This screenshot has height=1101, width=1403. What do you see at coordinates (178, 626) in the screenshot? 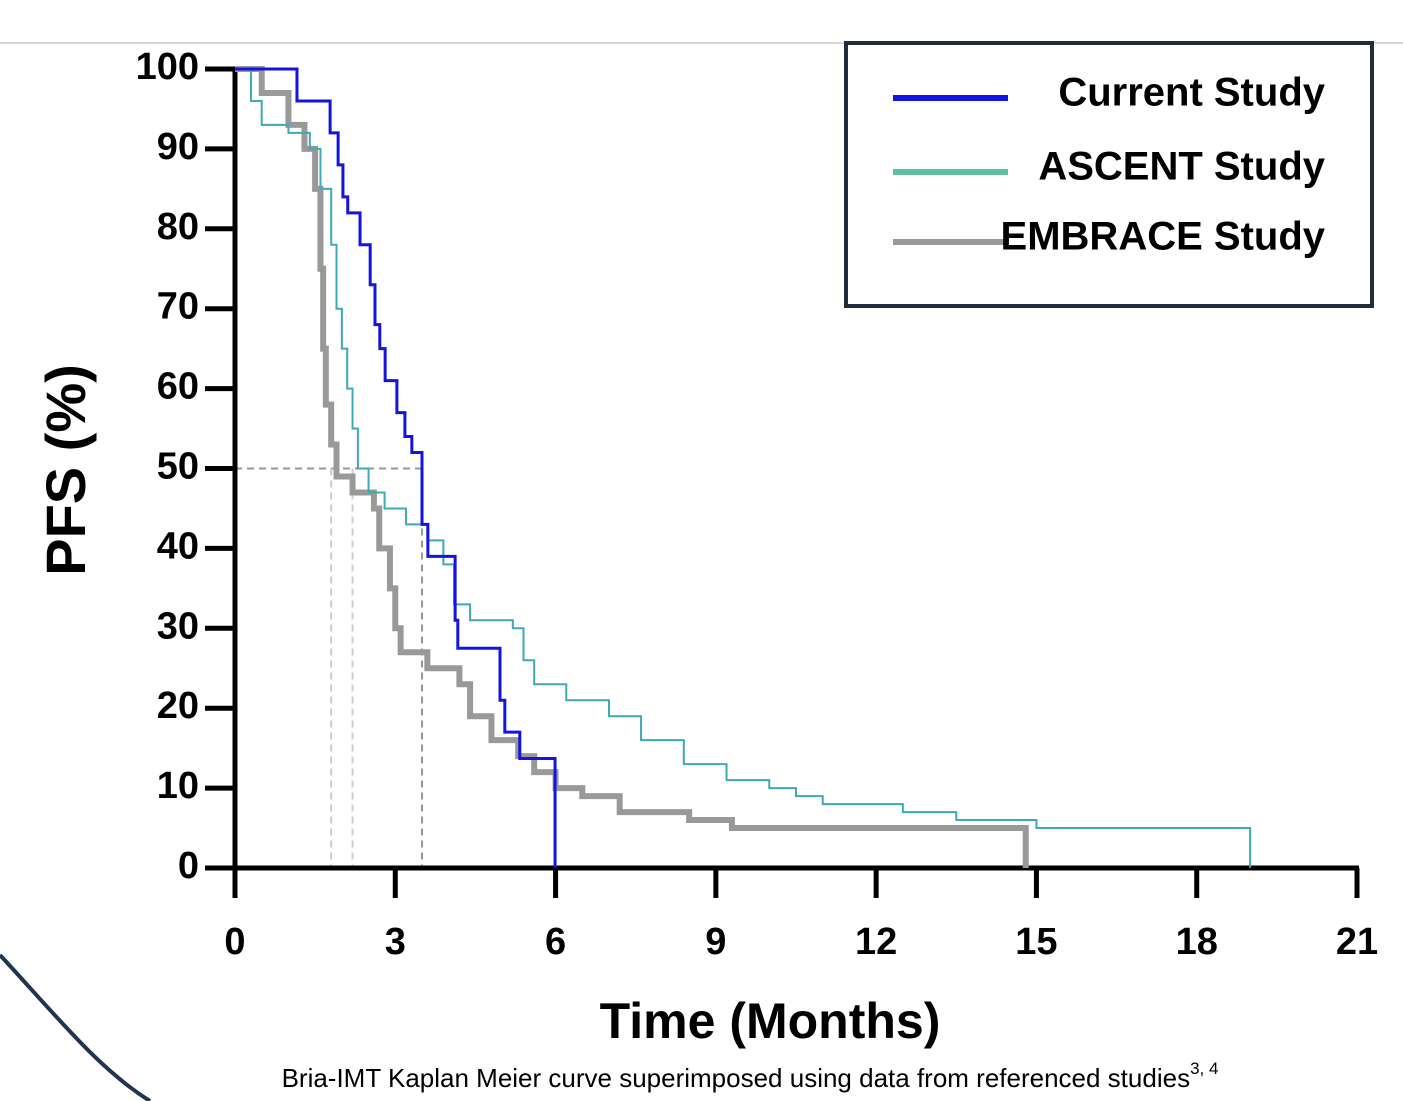
I see `y-tick-label: 30` at bounding box center [178, 626].